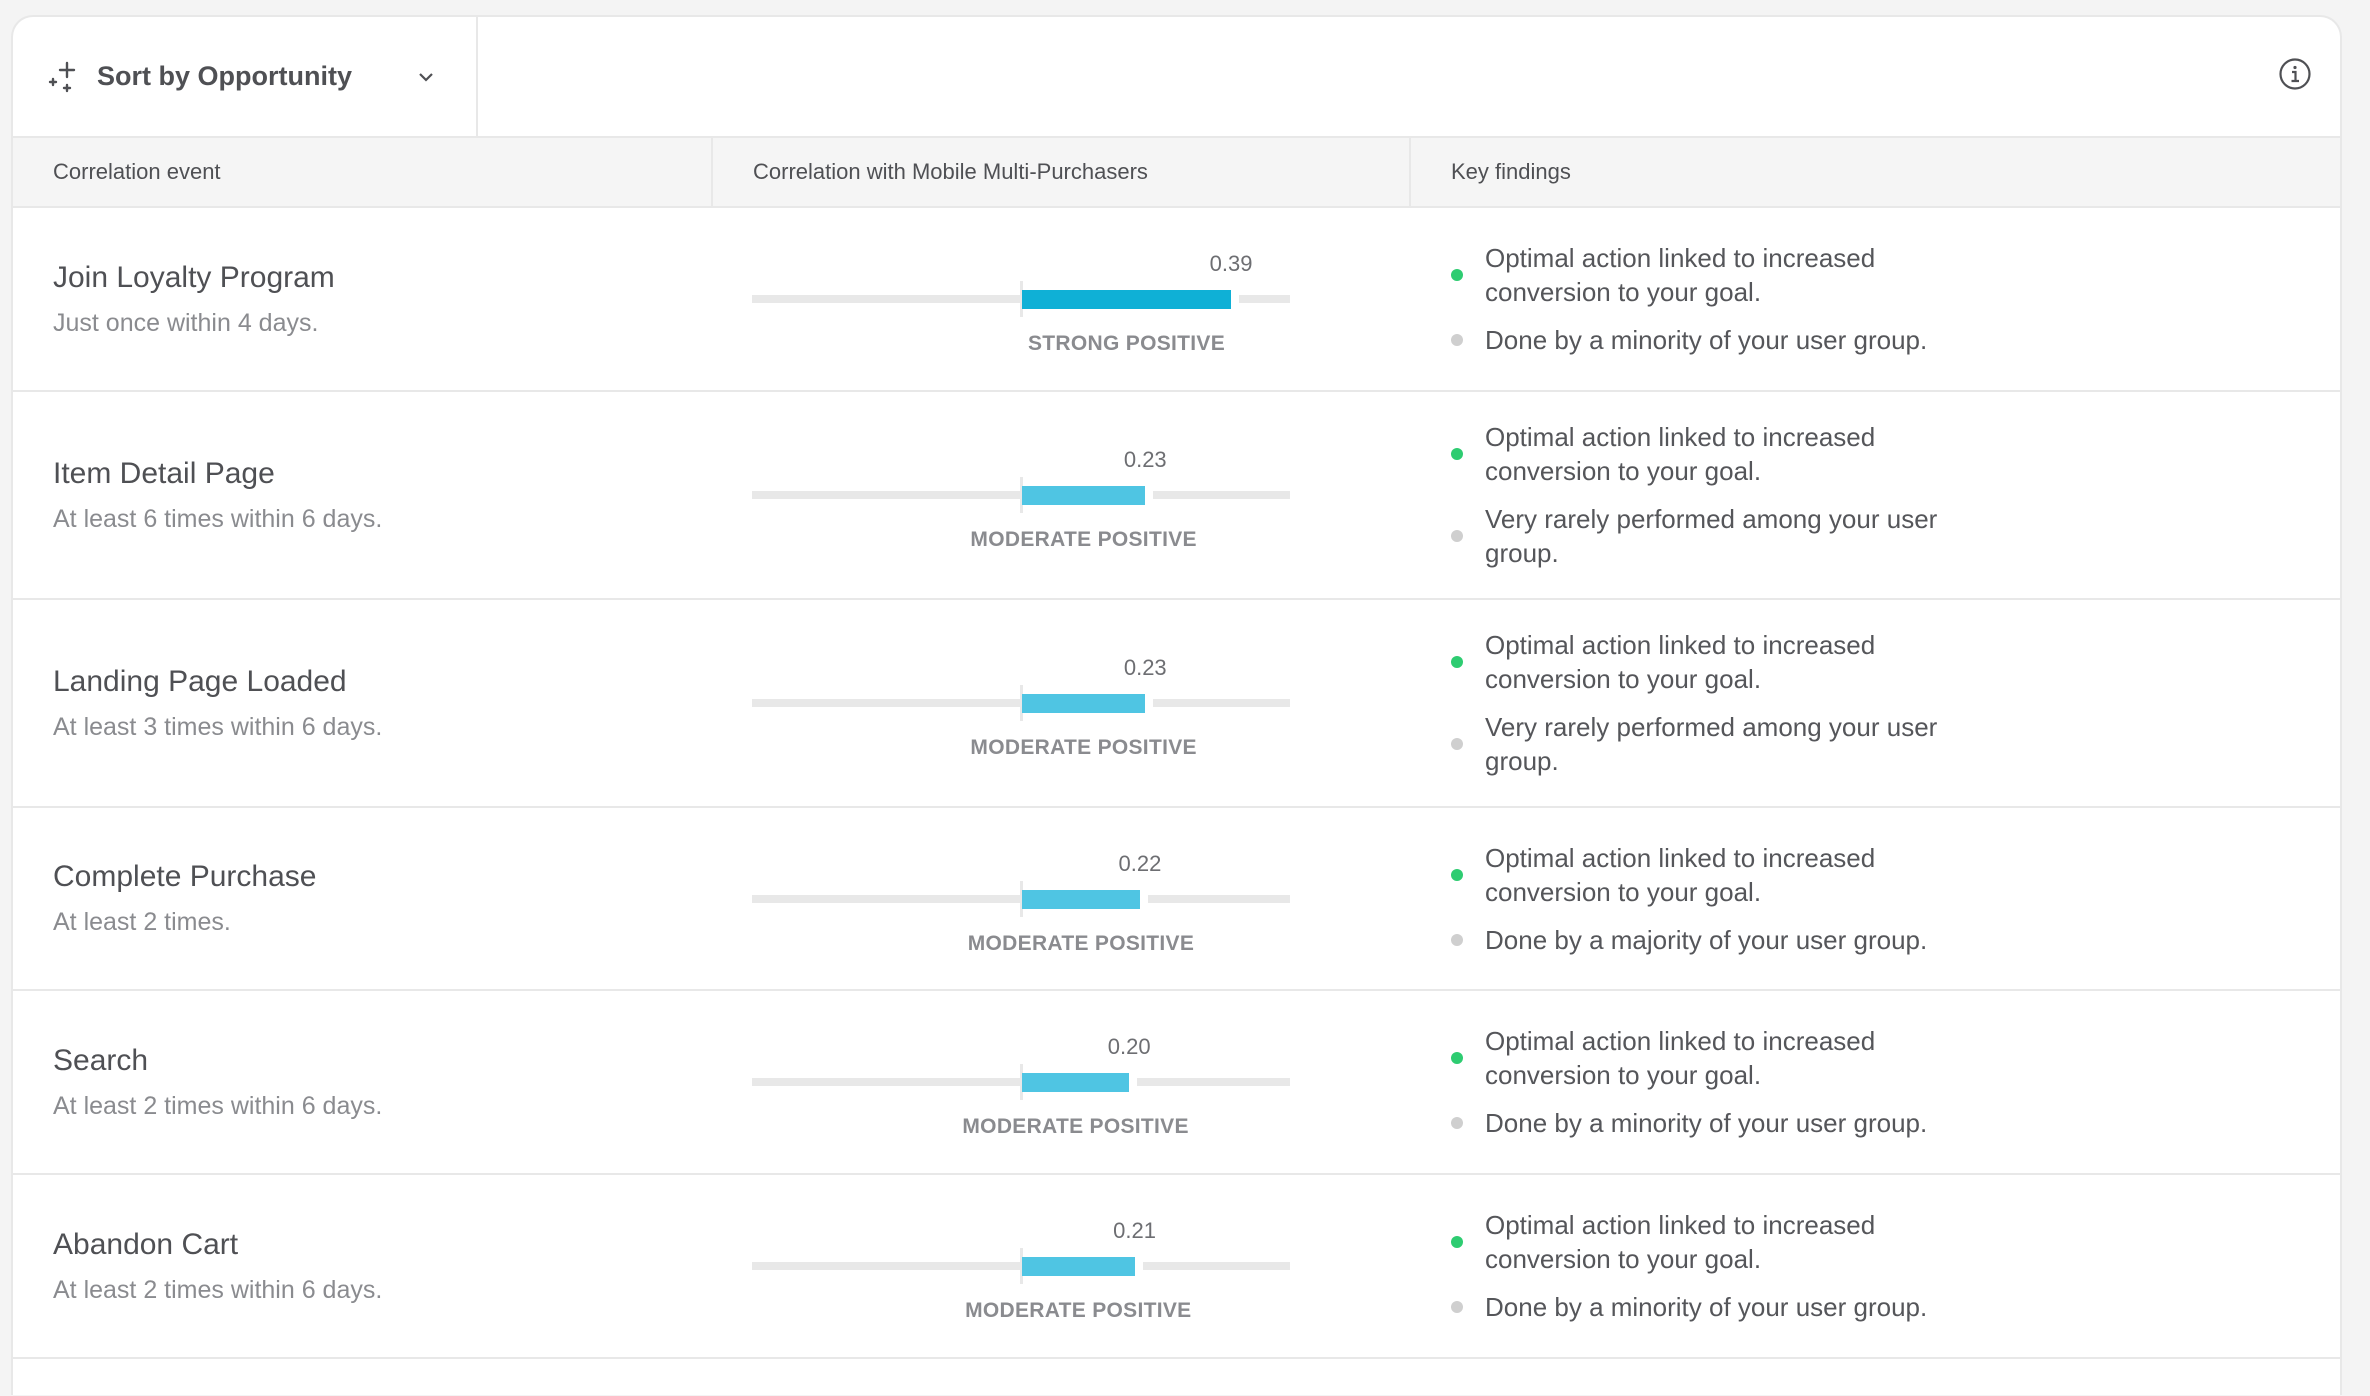  I want to click on event-cell: Complete Purchase At least 2 times., so click(362, 898).